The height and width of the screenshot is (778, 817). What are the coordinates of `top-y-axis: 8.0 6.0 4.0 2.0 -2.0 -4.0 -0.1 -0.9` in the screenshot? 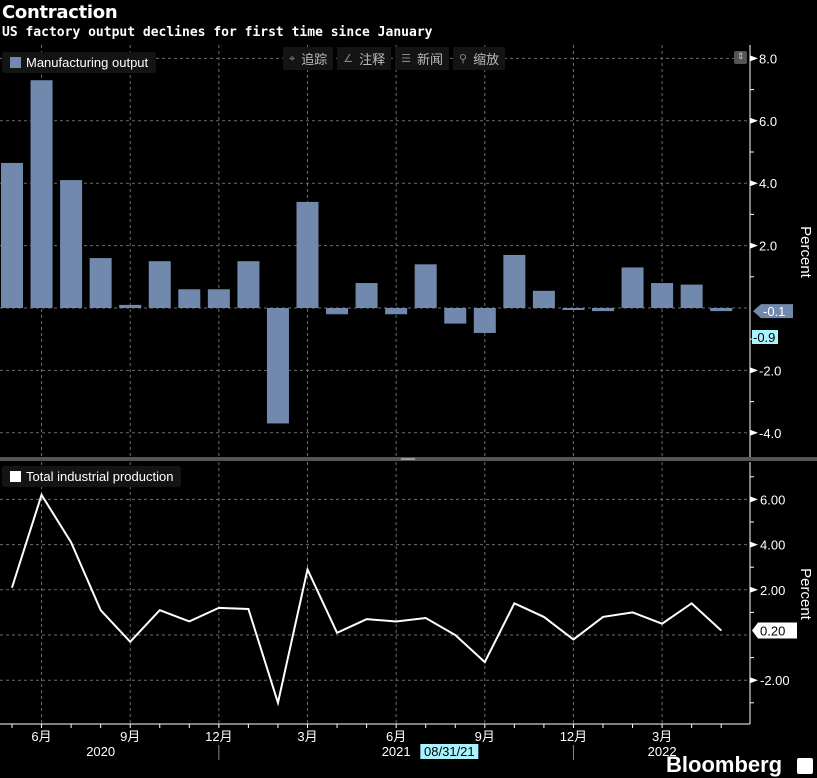 It's located at (771, 251).